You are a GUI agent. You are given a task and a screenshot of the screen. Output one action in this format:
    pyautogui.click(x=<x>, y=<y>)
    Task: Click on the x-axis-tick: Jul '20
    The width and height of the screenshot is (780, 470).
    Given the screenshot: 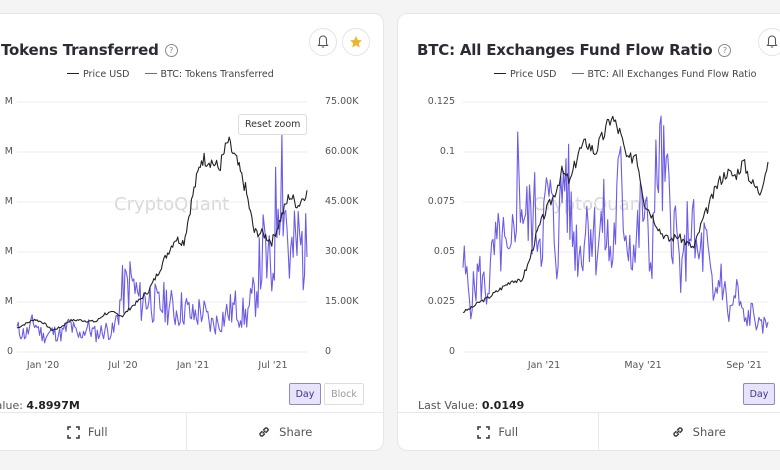 What is the action you would take?
    pyautogui.click(x=123, y=365)
    